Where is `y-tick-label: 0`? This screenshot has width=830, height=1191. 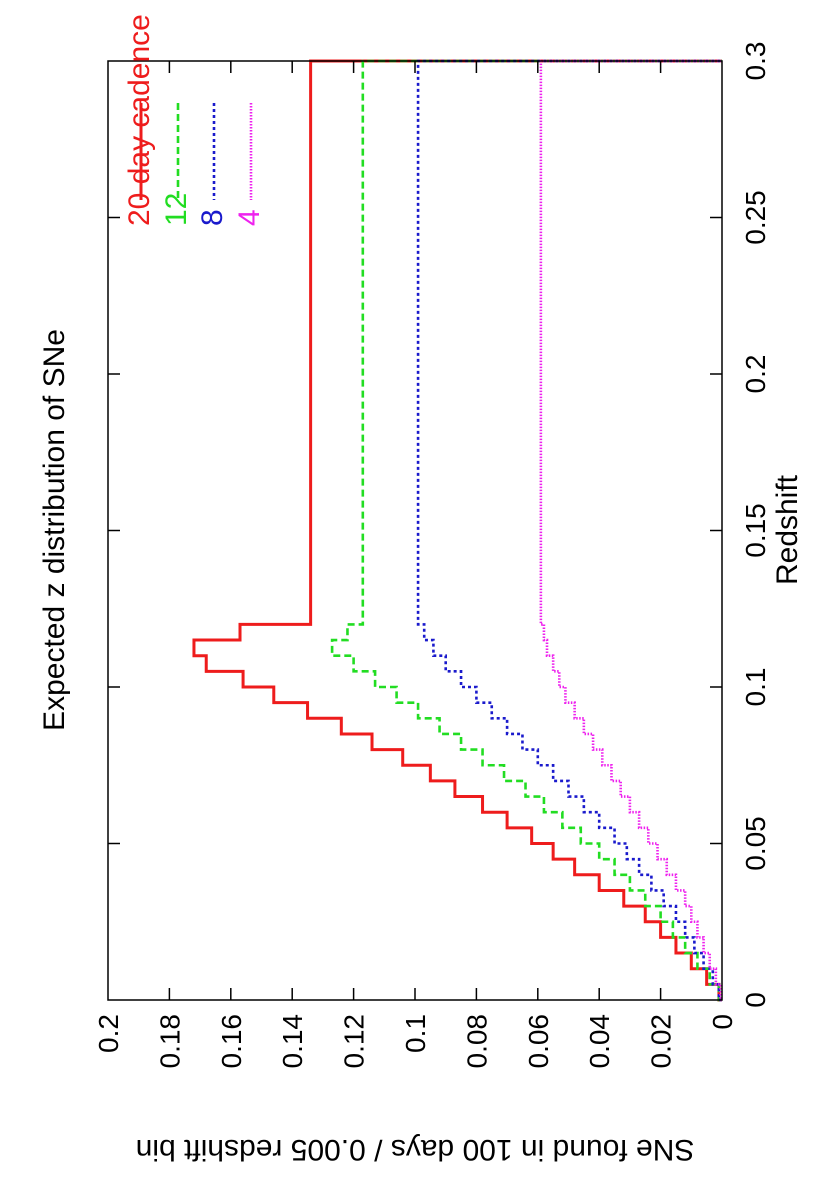
y-tick-label: 0 is located at coordinates (722, 1022).